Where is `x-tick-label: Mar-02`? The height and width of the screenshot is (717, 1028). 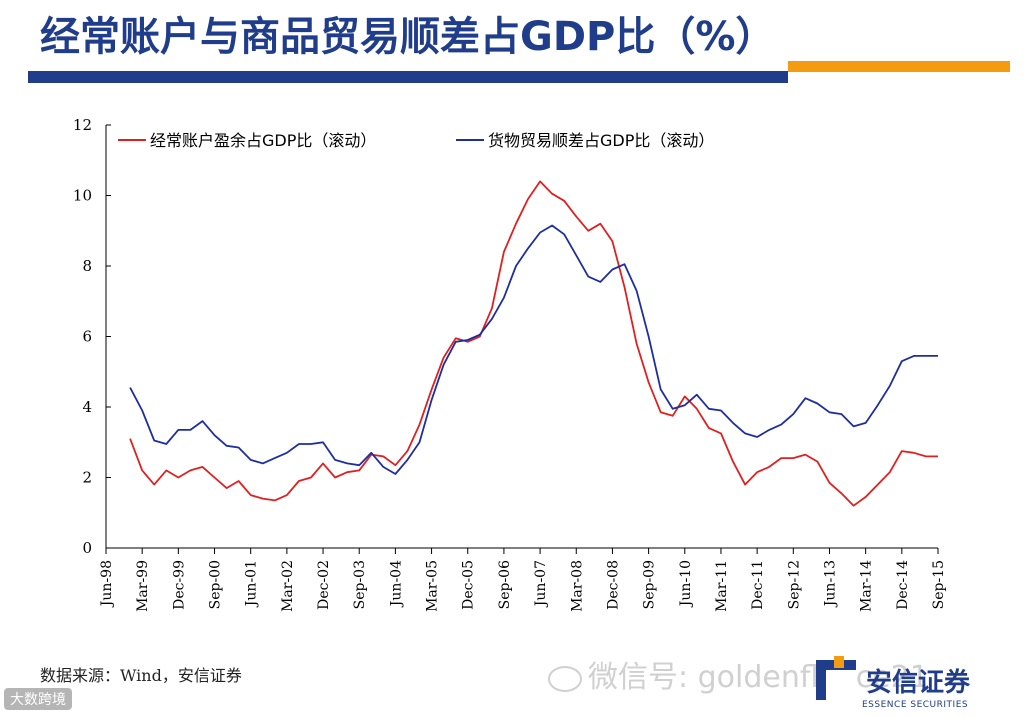 x-tick-label: Mar-02 is located at coordinates (288, 586).